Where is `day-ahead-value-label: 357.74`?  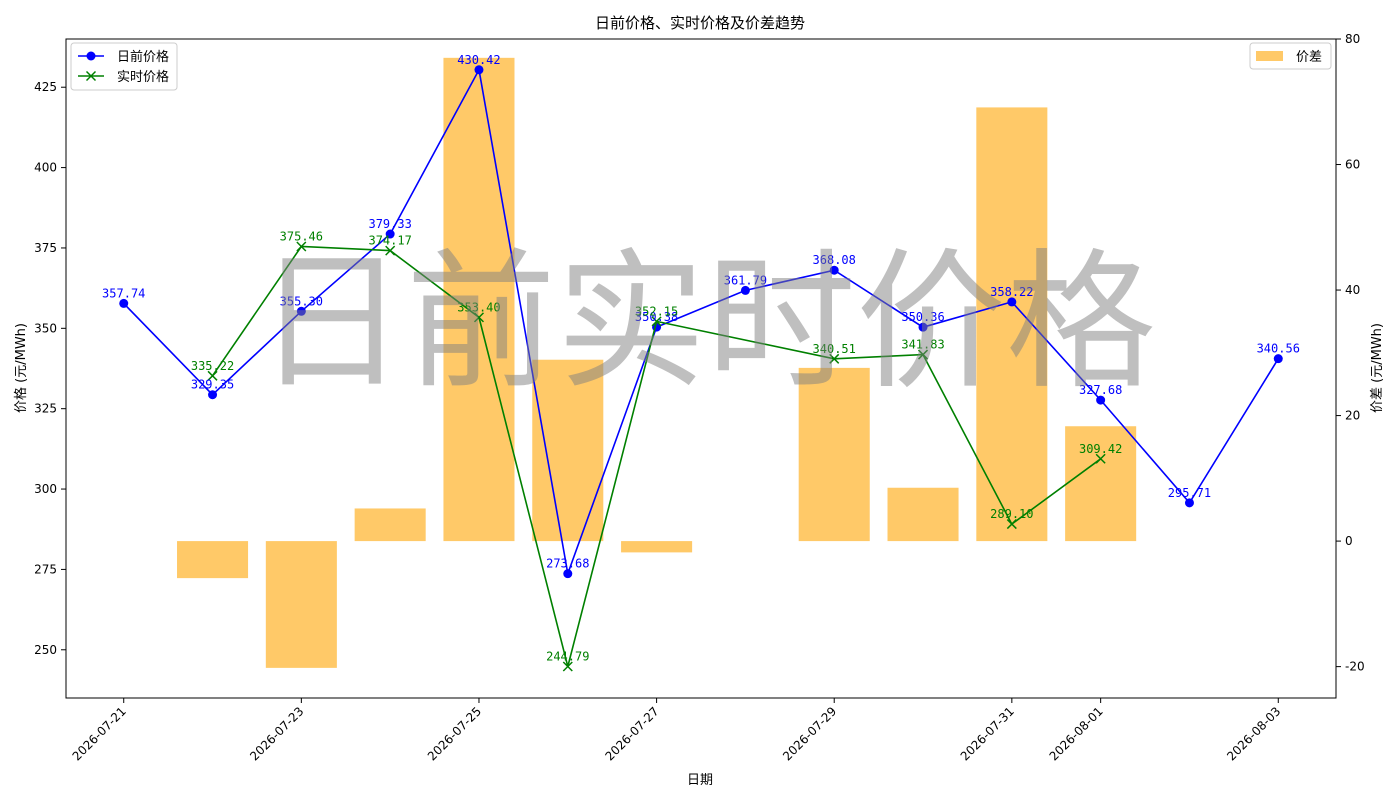
day-ahead-value-label: 357.74 is located at coordinates (123, 293).